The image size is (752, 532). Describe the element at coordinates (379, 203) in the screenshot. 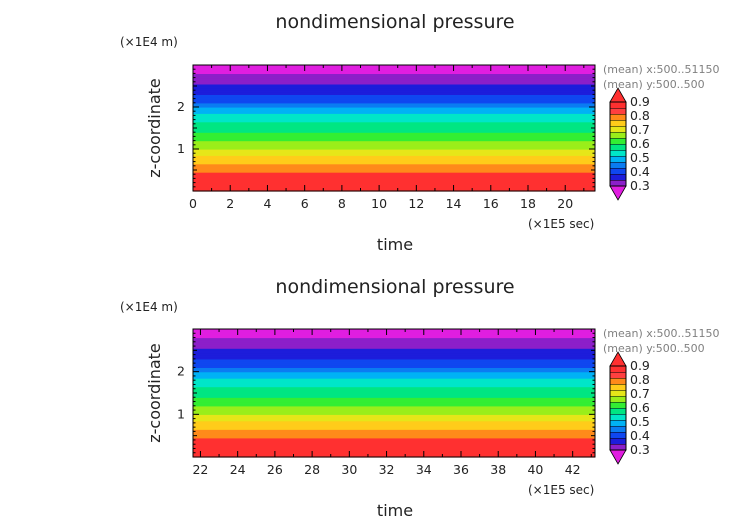

I see `x-tick-label: 10` at that location.